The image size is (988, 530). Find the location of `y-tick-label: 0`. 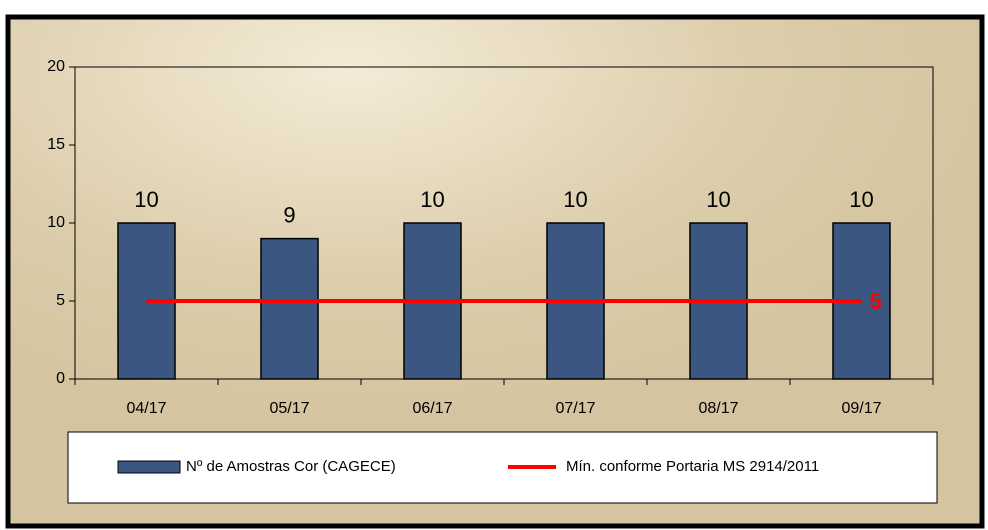

y-tick-label: 0 is located at coordinates (60, 378).